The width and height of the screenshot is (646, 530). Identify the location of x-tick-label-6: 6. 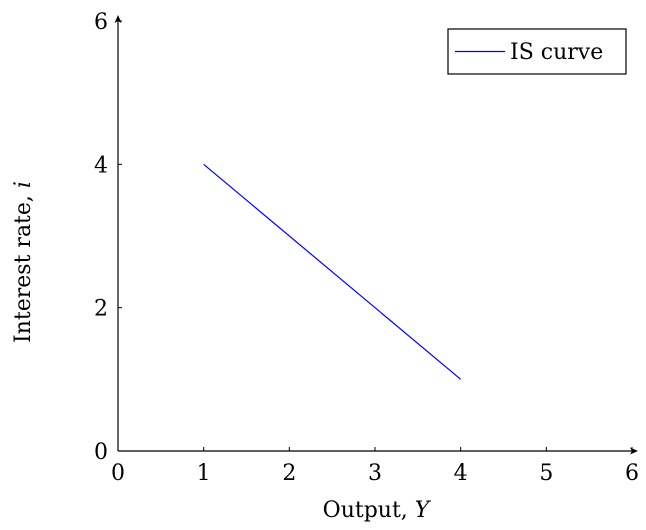
(632, 473).